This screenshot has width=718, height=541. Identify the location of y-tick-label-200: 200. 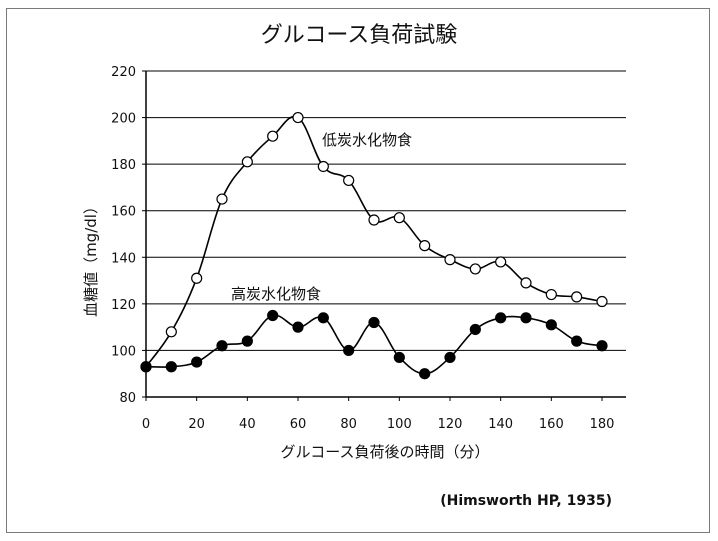
(123, 119).